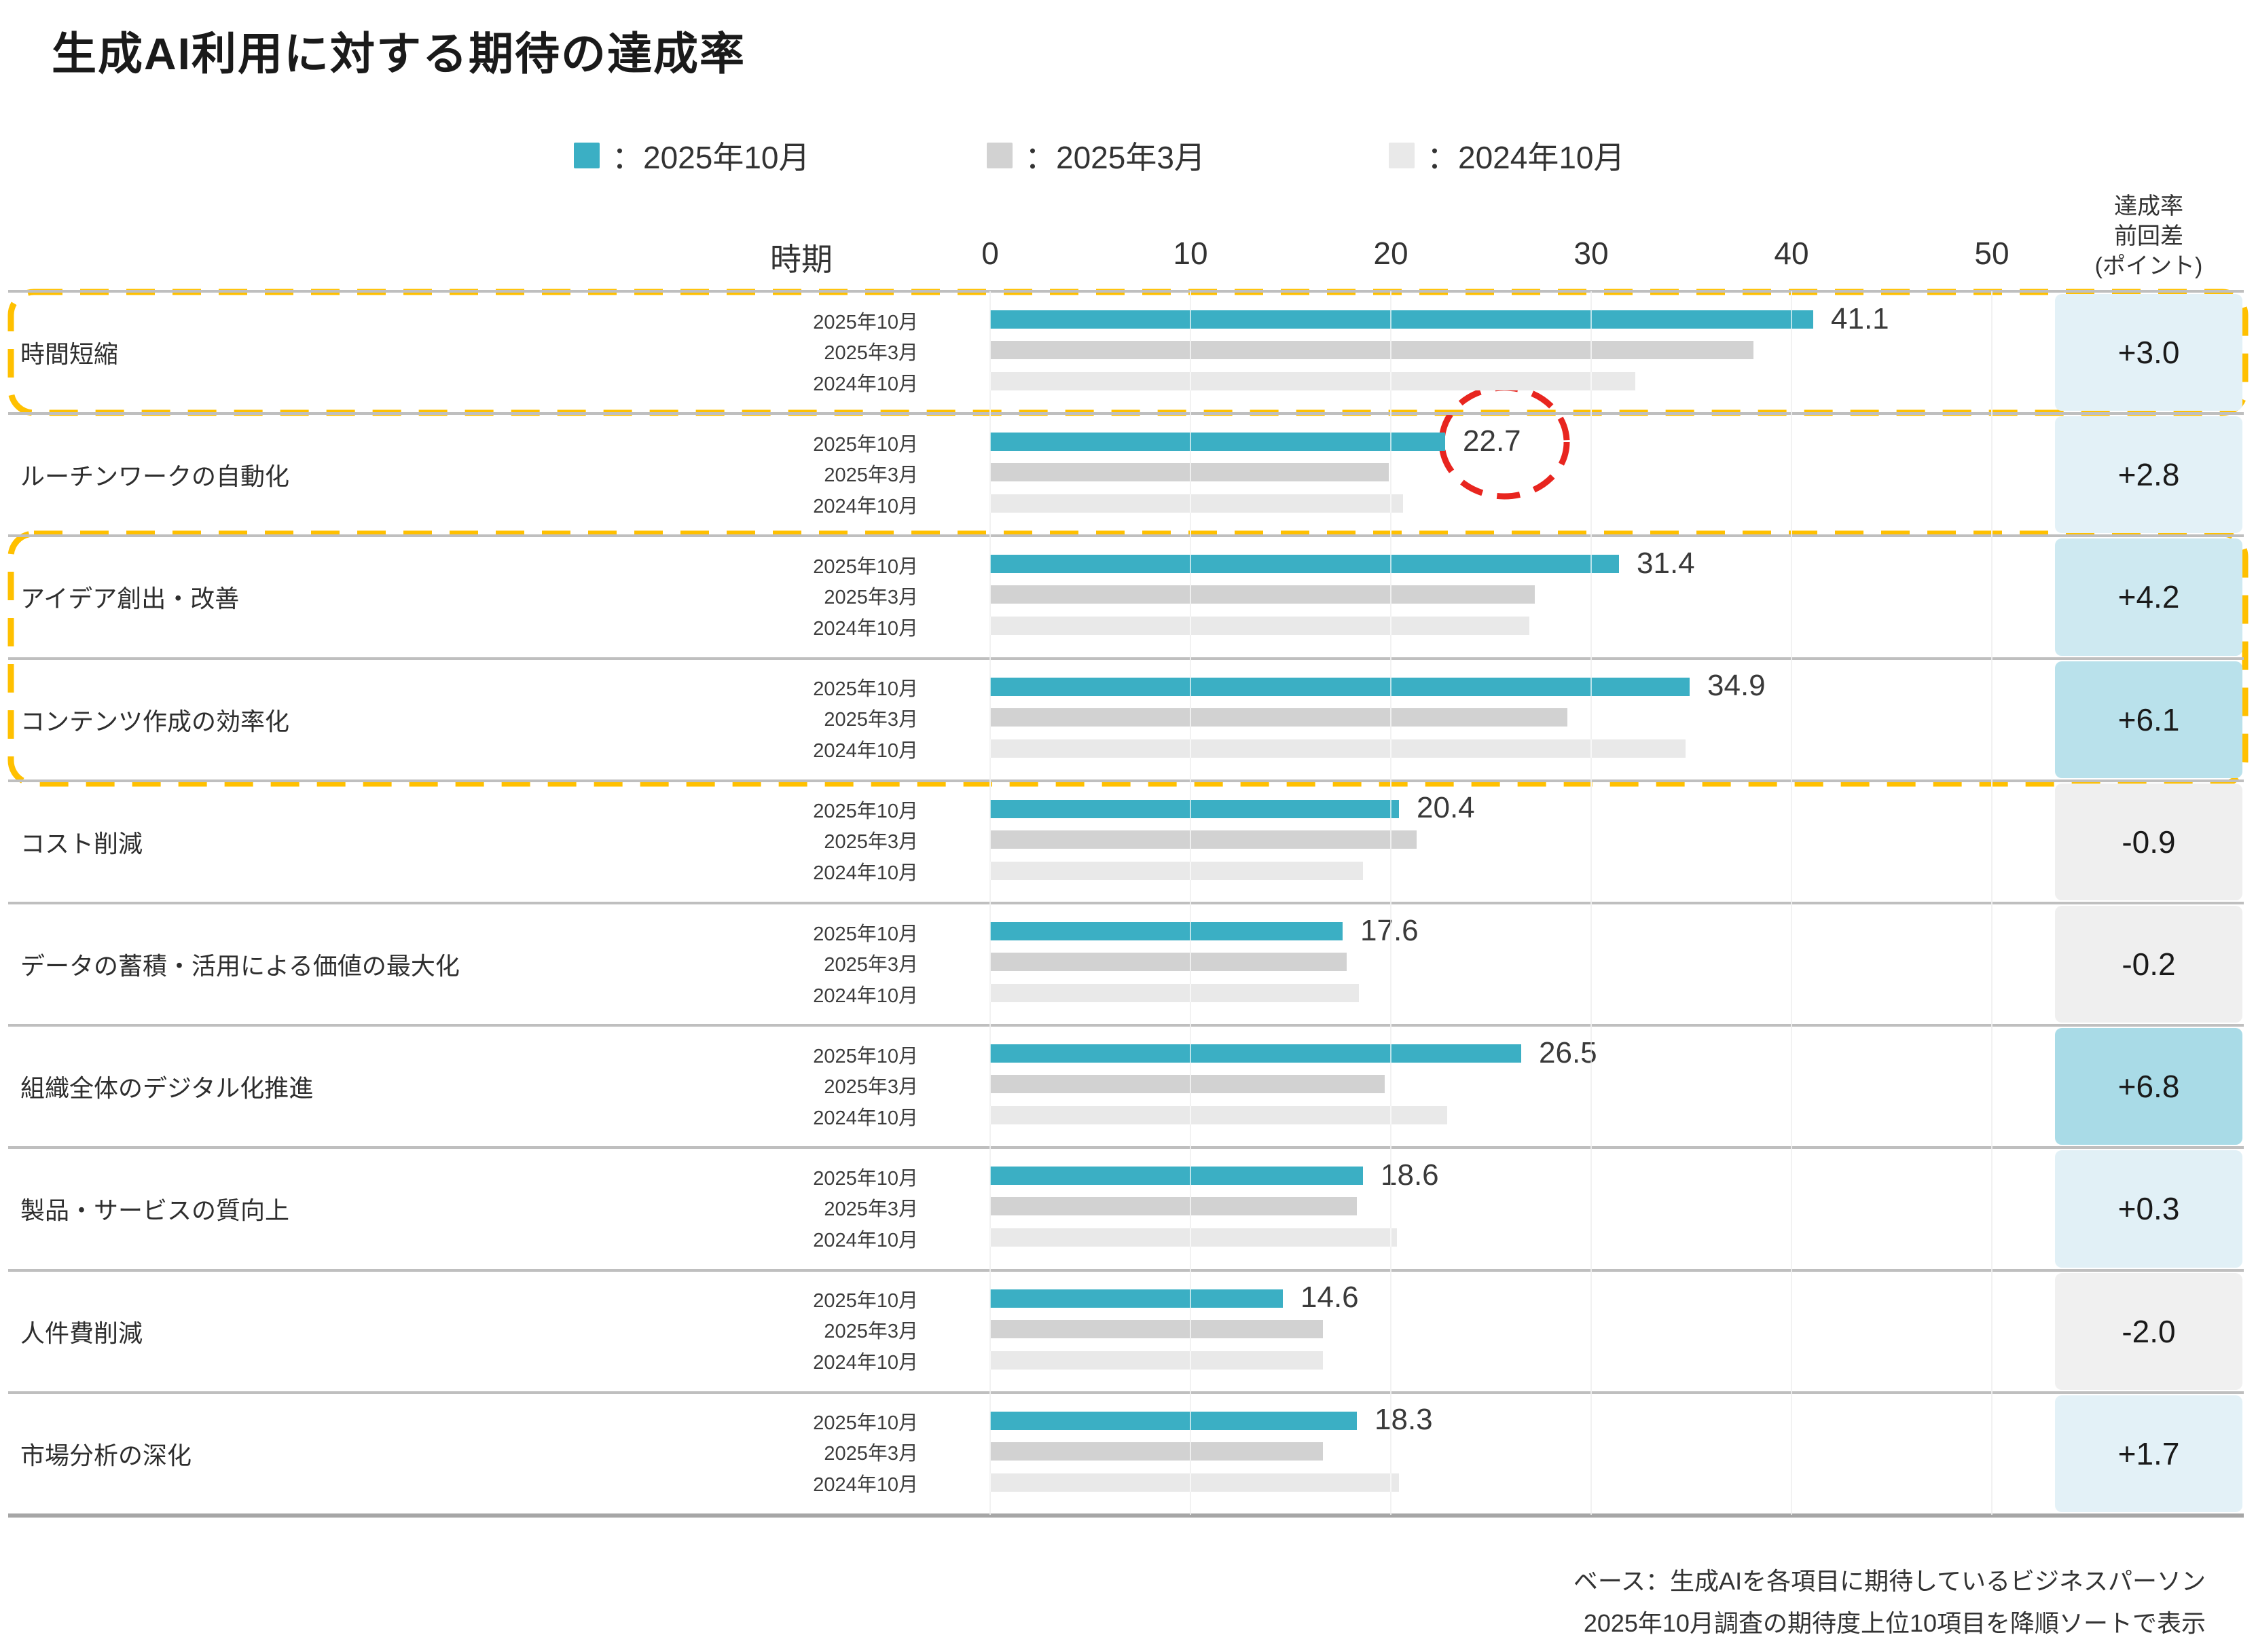  Describe the element at coordinates (2148, 236) in the screenshot. I see `diff-column-header: 達成率 前回差 (ポイント)` at that location.